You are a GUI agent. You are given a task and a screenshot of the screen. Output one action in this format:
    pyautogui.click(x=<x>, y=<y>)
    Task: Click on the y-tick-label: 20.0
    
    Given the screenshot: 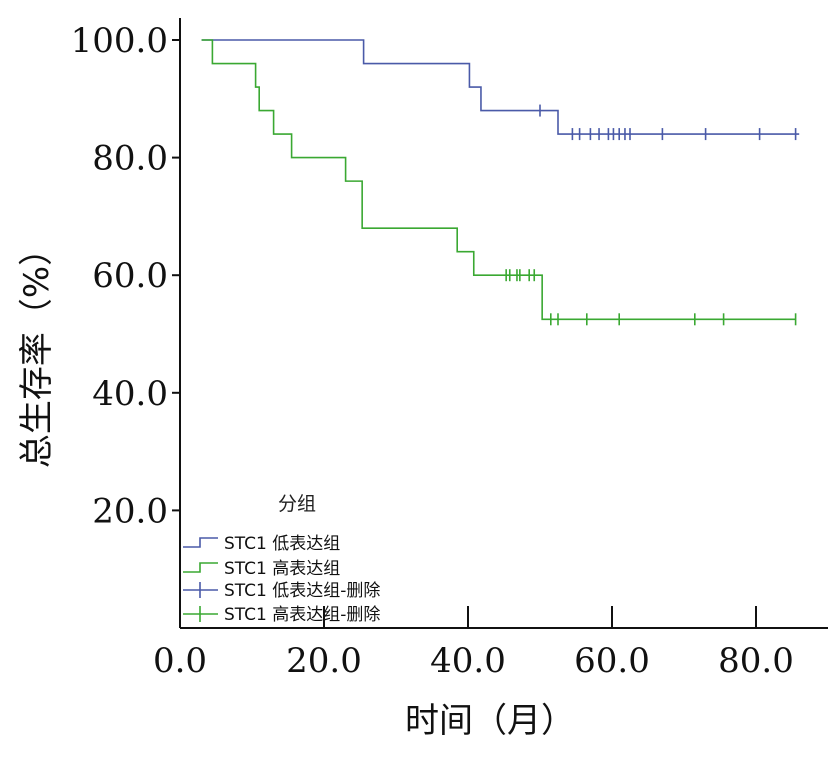 What is the action you would take?
    pyautogui.click(x=130, y=511)
    